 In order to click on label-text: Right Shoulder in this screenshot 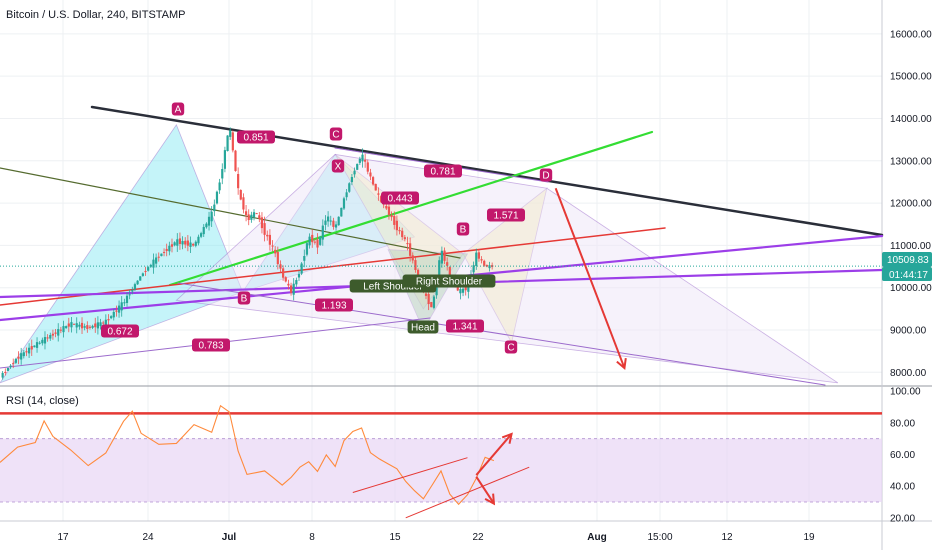, I will do `click(449, 282)`.